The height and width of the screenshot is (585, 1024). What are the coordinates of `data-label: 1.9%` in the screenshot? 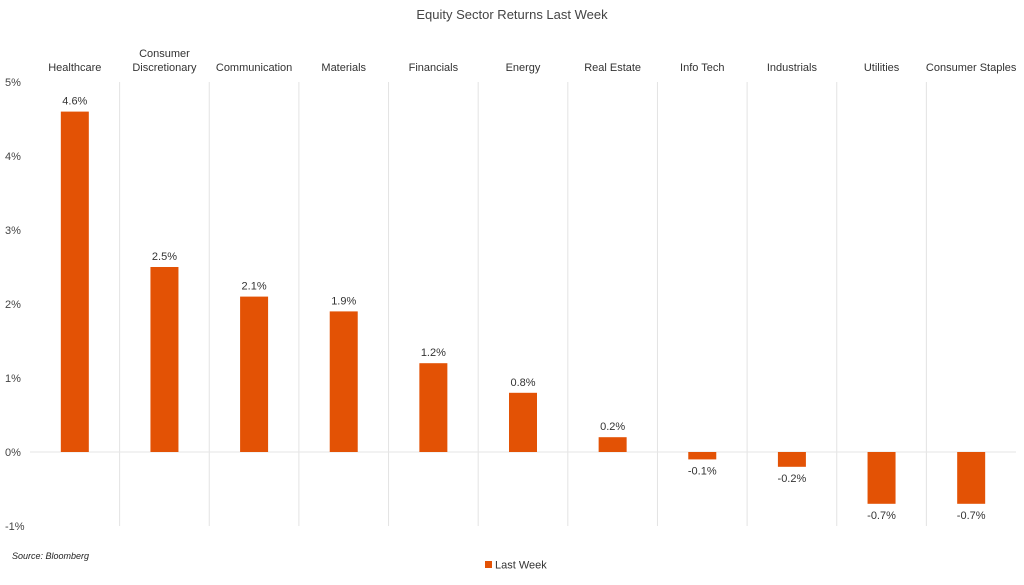 It's located at (343, 301).